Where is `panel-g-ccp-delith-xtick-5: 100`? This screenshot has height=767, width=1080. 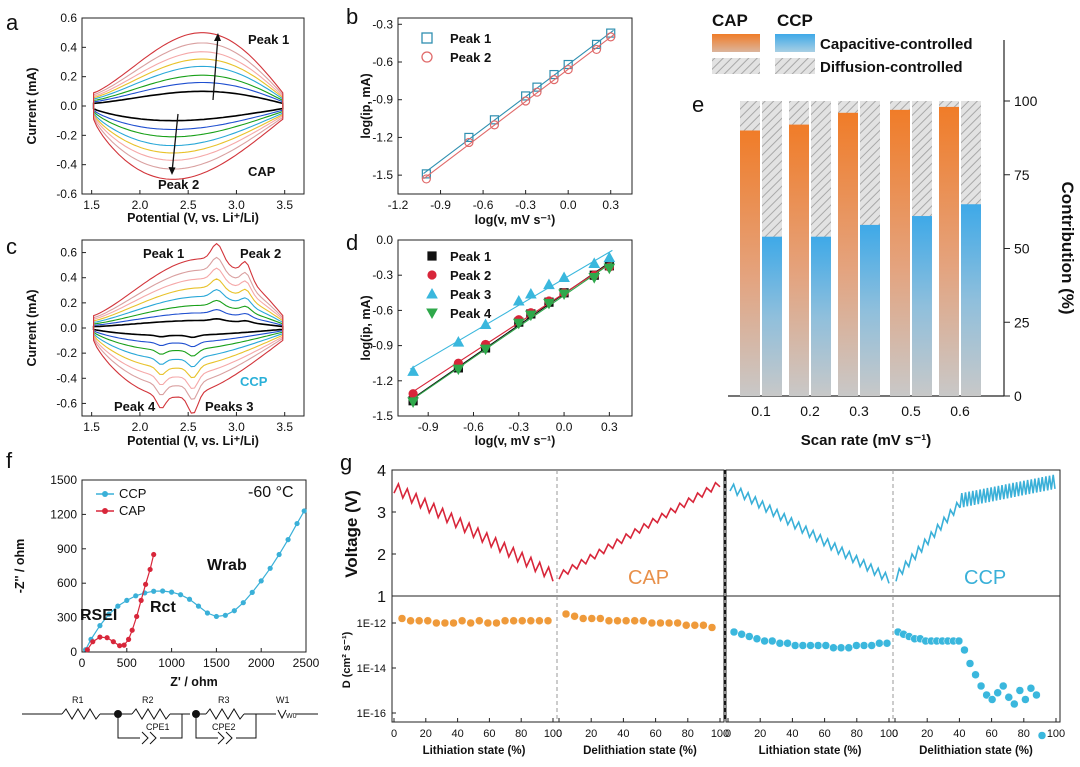
panel-g-ccp-delith-xtick-5: 100 is located at coordinates (1056, 734).